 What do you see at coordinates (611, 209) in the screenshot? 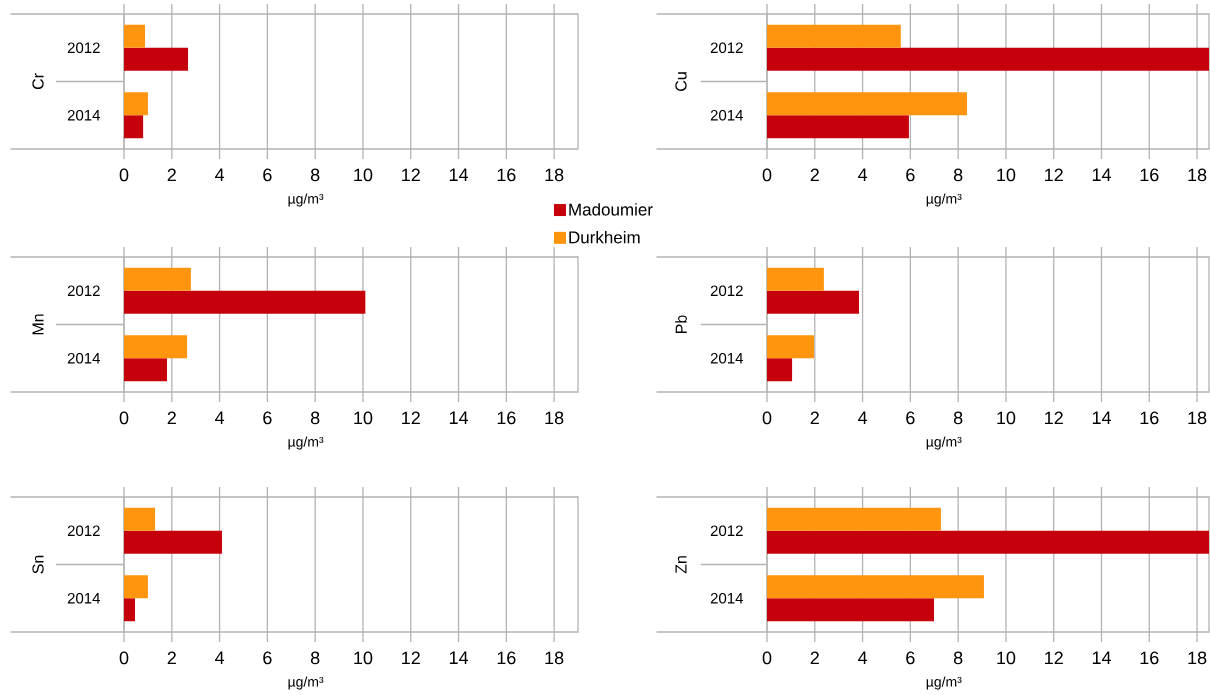
I see `legend-label: Madoumier` at bounding box center [611, 209].